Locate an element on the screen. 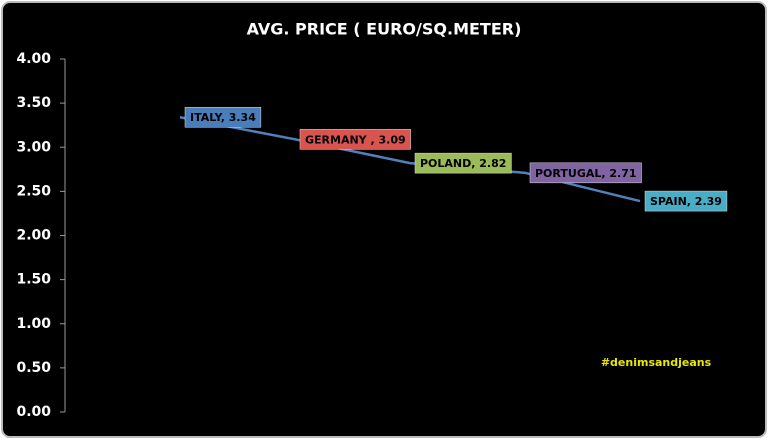 The width and height of the screenshot is (768, 439). y-tick-label: 4.00 is located at coordinates (33, 59).